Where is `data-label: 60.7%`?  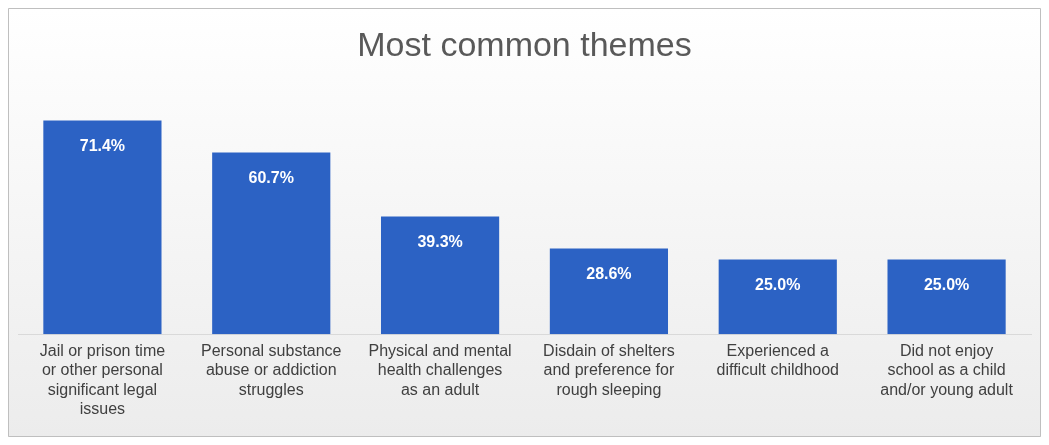
data-label: 60.7% is located at coordinates (271, 177).